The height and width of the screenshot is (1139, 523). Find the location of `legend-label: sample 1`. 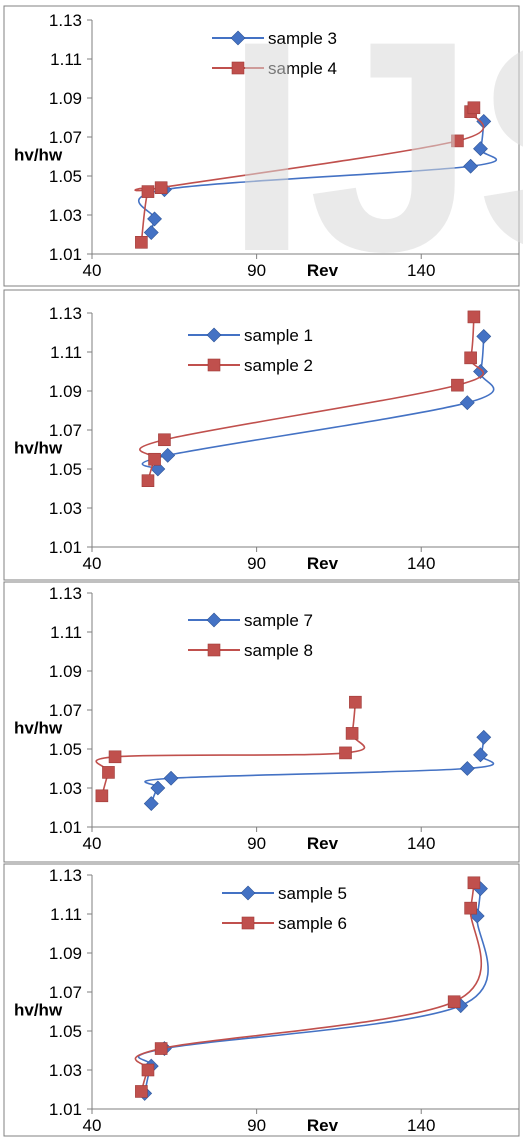

legend-label: sample 1 is located at coordinates (278, 335).